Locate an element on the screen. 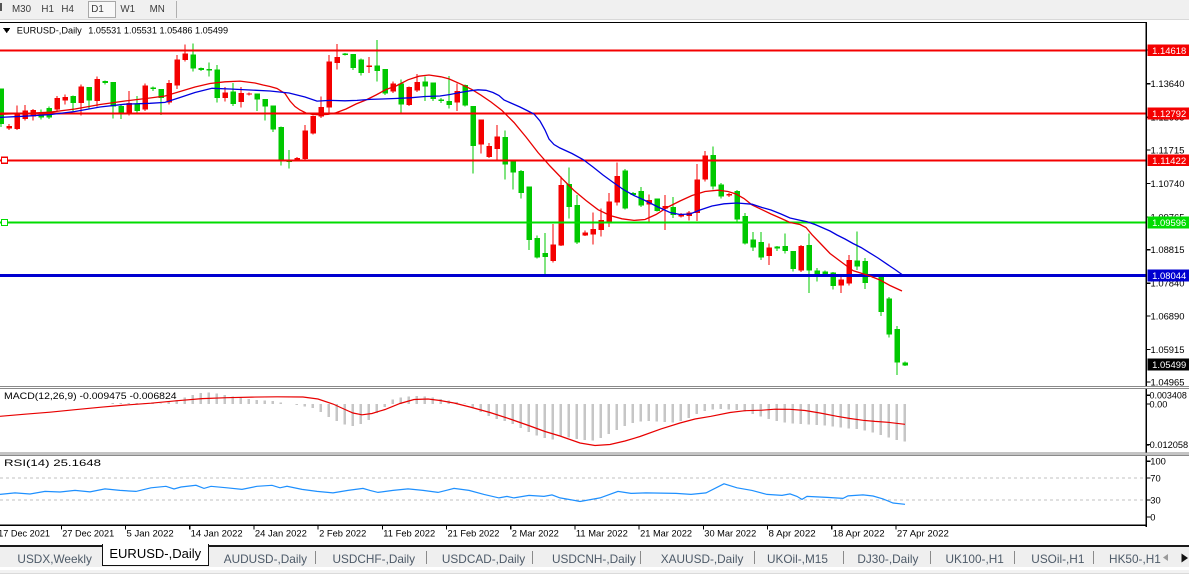 The height and width of the screenshot is (574, 1189). svg-text: 1.12792 is located at coordinates (1169, 114).